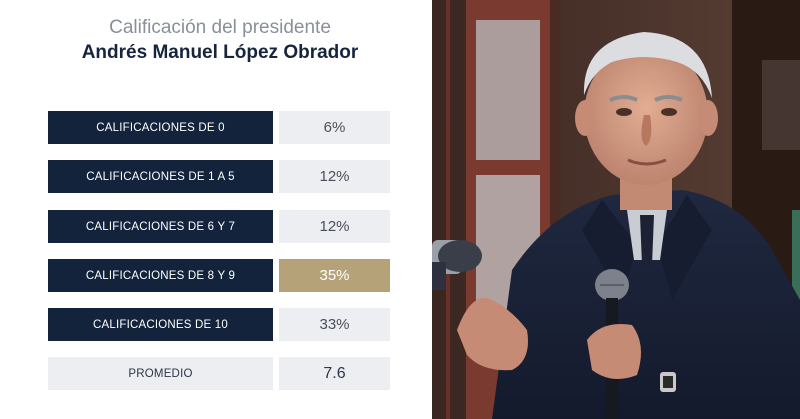  What do you see at coordinates (334, 275) in the screenshot?
I see `rating-value-highlighted: 35%` at bounding box center [334, 275].